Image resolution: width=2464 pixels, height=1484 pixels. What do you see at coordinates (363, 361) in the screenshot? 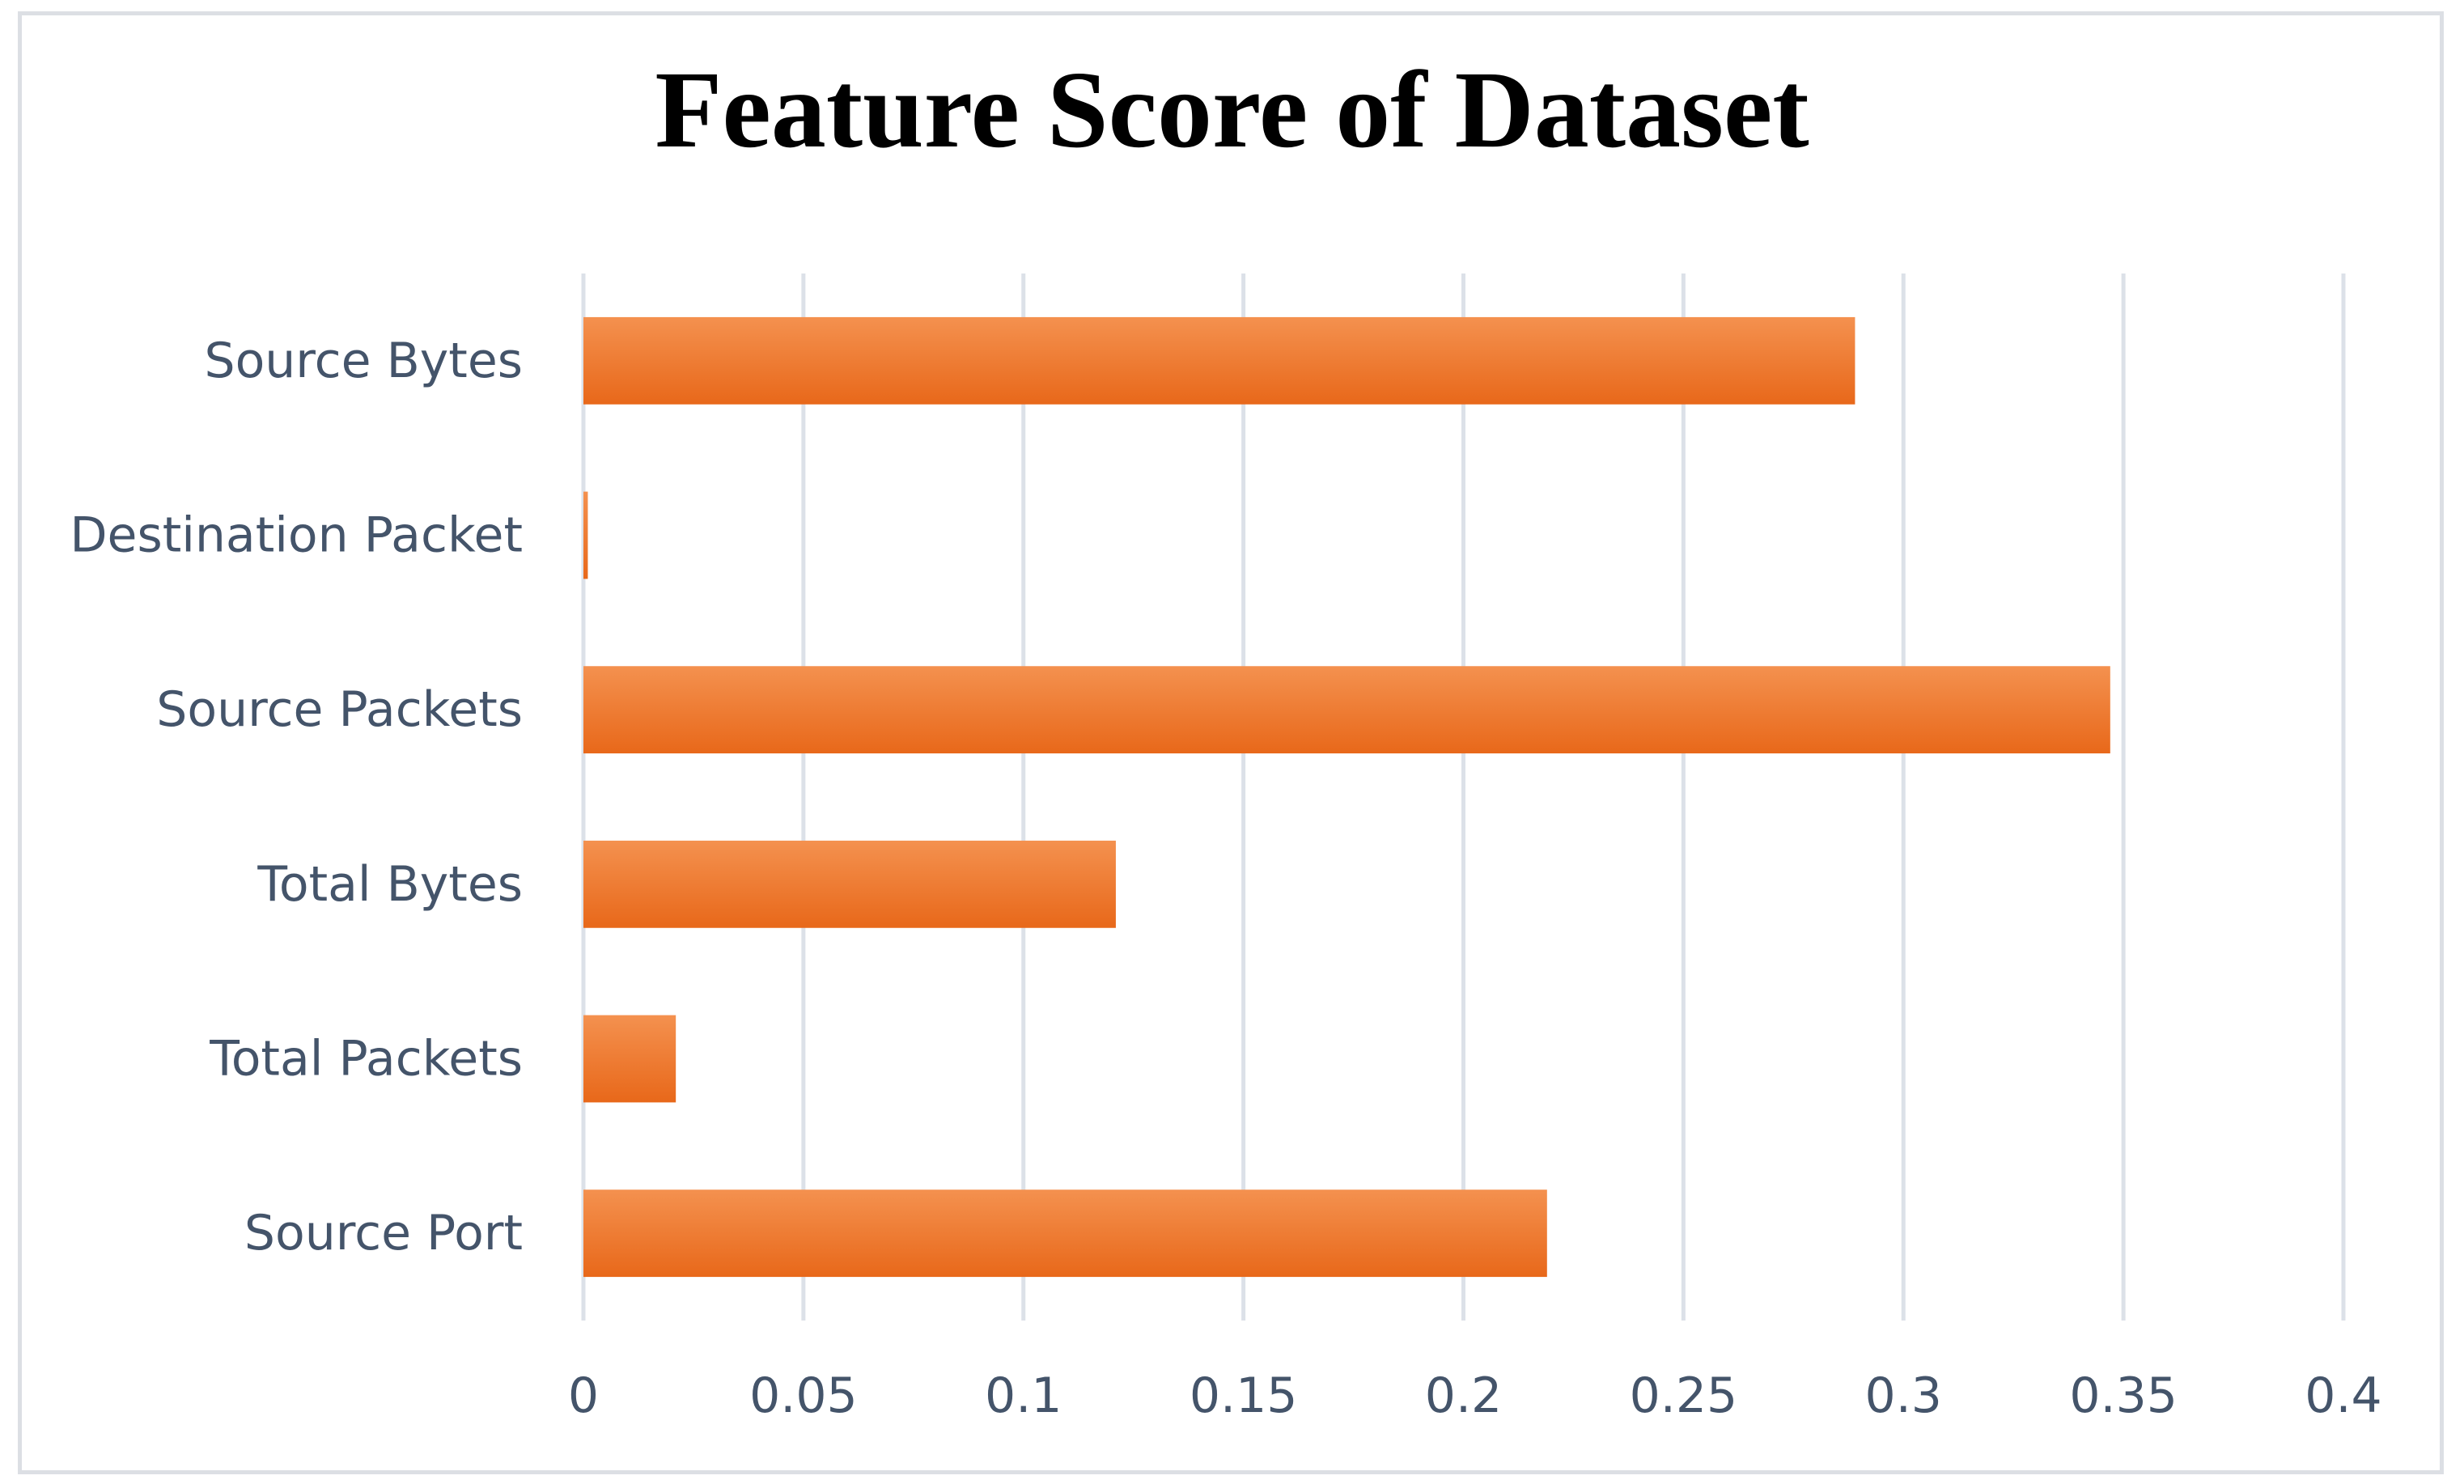
I see `category-label: Source Bytes` at bounding box center [363, 361].